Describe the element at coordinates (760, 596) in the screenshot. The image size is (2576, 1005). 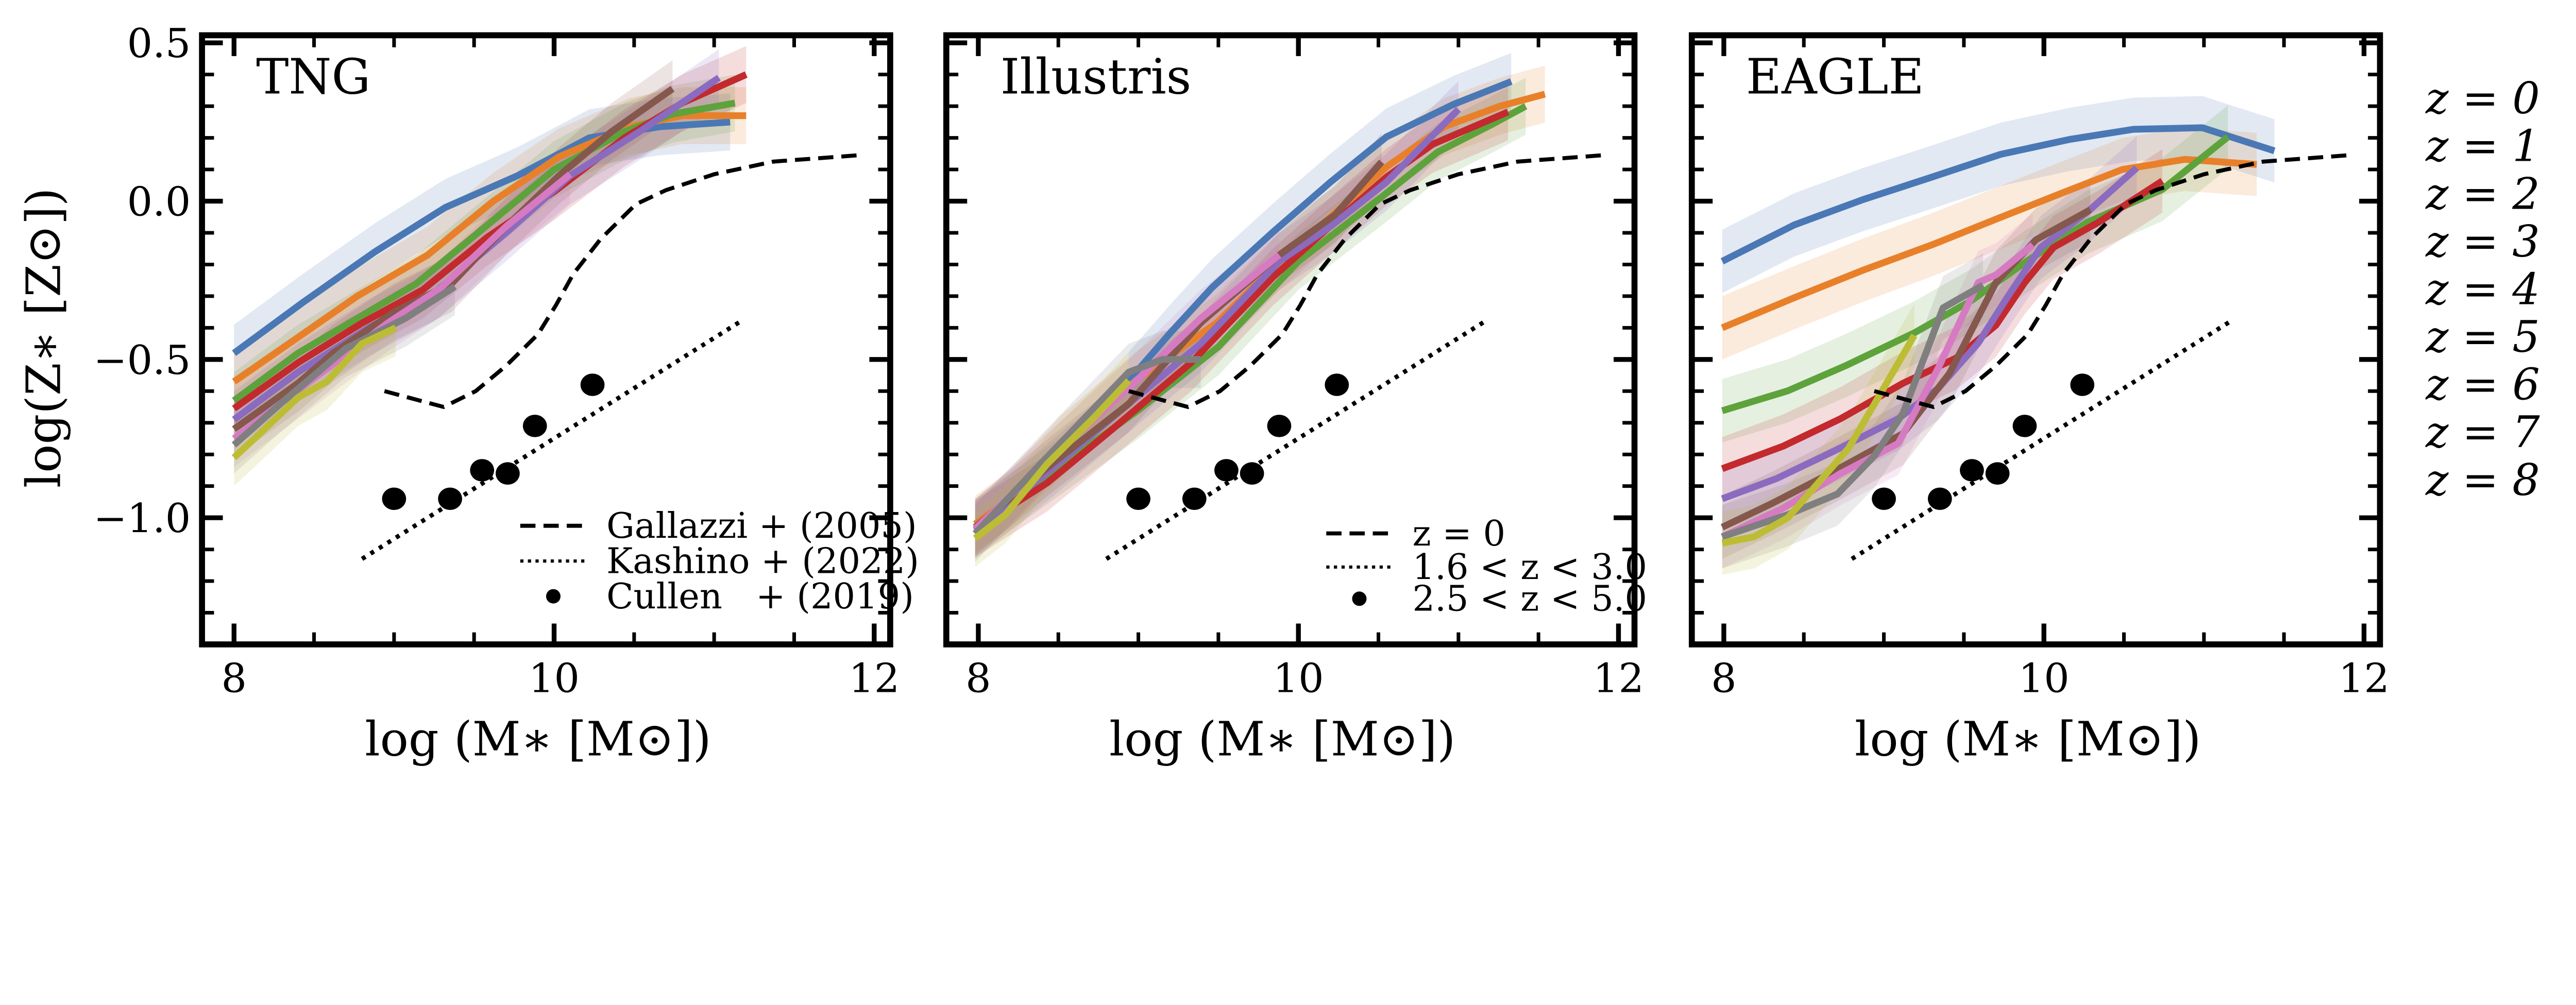
I see `legend-label: Cullen + (2019)` at that location.